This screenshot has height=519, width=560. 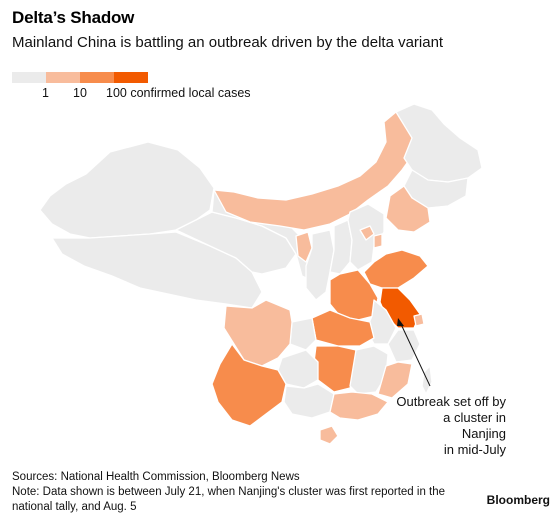 I want to click on province-heilongjiang, so click(x=439, y=143).